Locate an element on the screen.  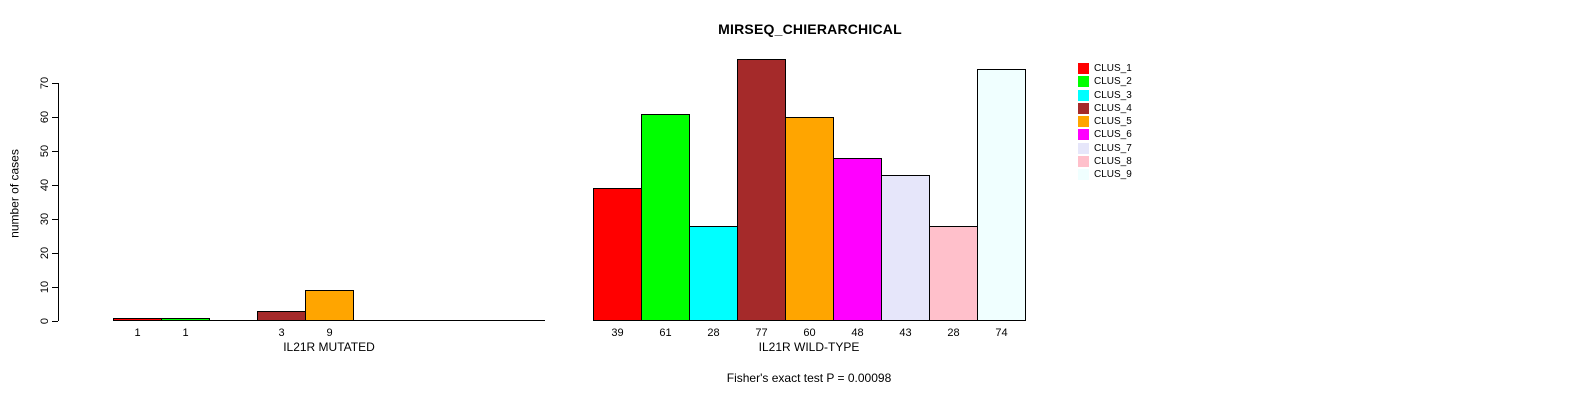
legend-label: CLUS_4 is located at coordinates (1113, 108).